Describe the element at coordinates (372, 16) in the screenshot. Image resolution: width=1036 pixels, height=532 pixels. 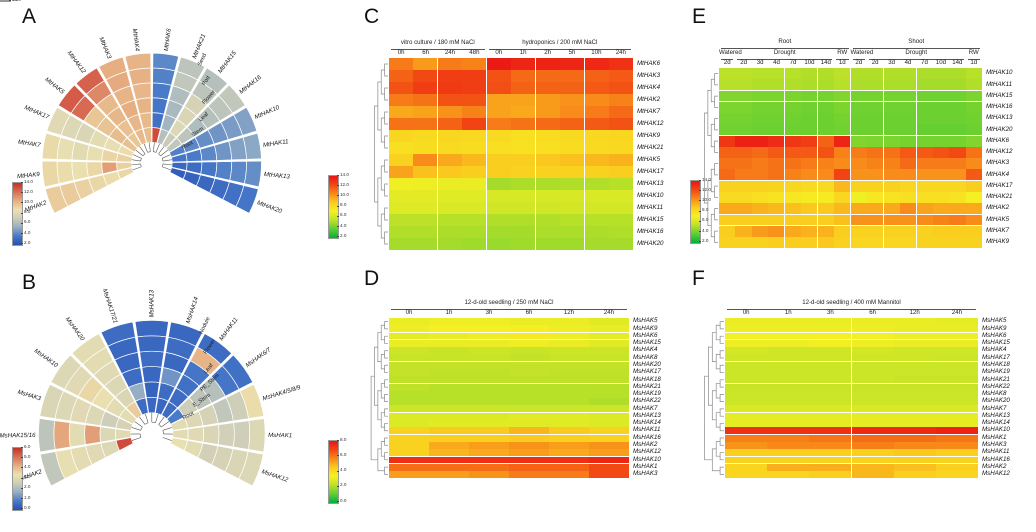
I see `panel-c-label: C` at that location.